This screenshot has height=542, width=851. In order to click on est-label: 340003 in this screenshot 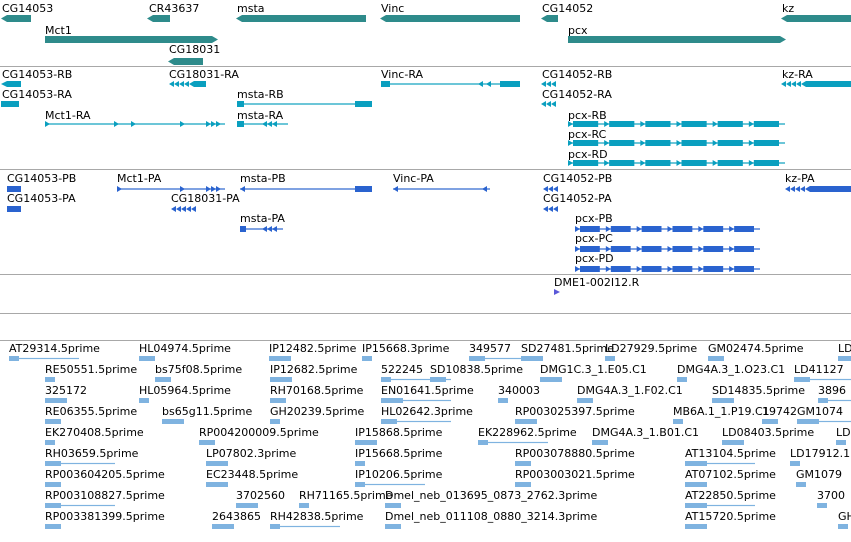, I will do `click(519, 390)`.